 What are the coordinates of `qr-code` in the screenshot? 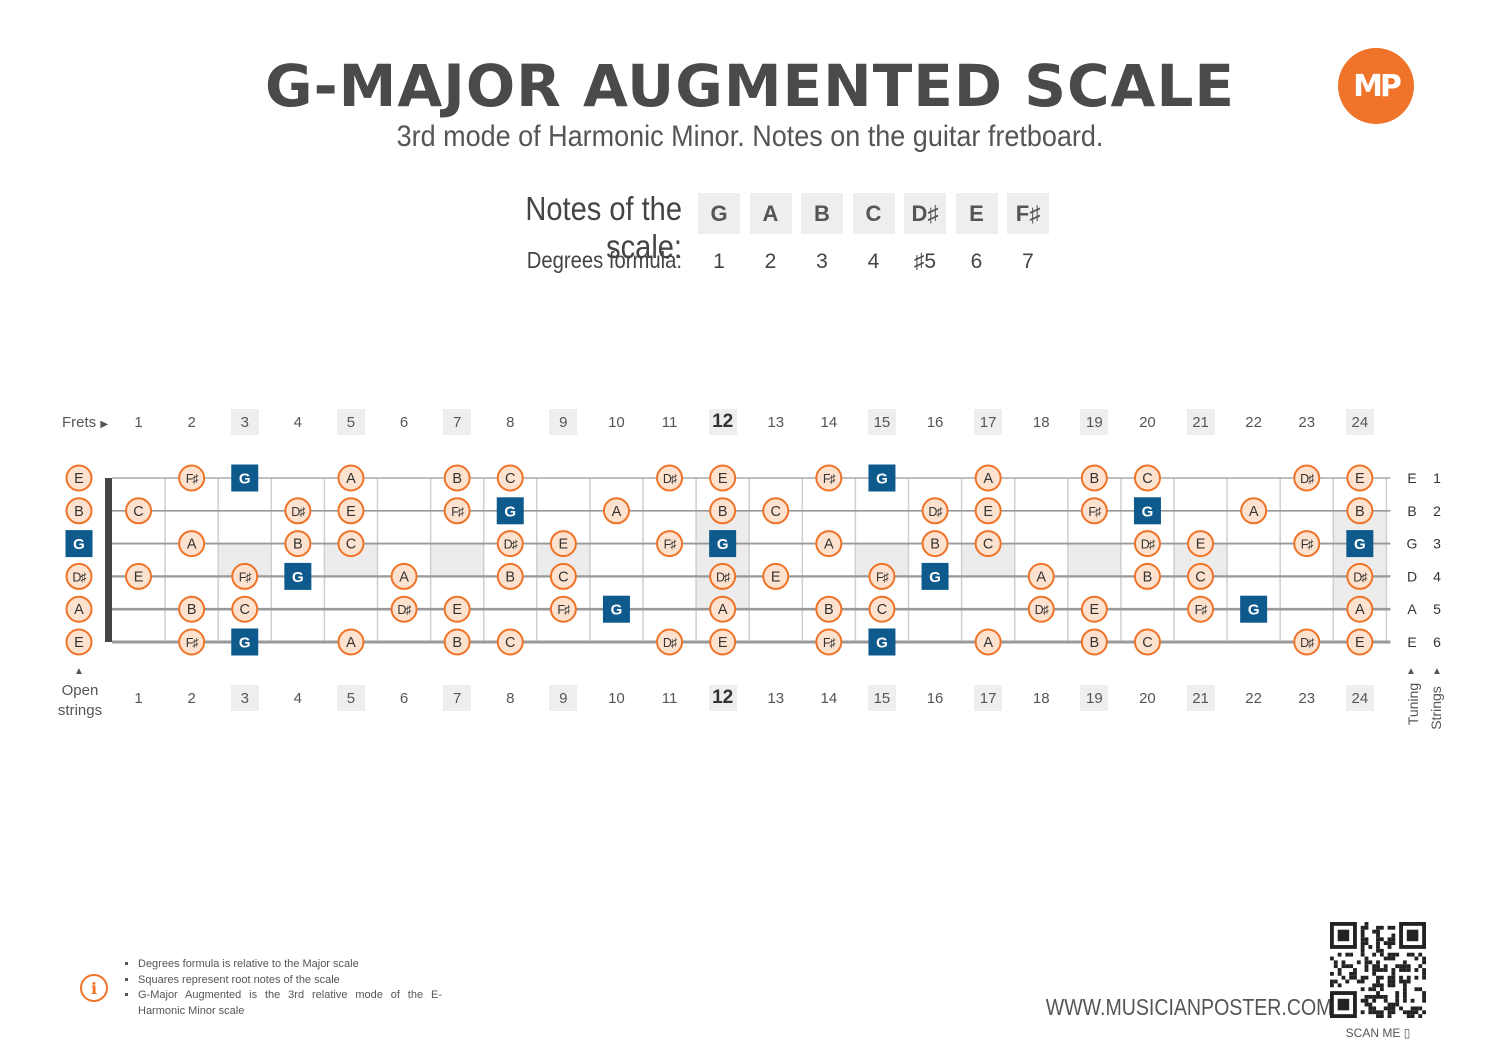 It's located at (1378, 970).